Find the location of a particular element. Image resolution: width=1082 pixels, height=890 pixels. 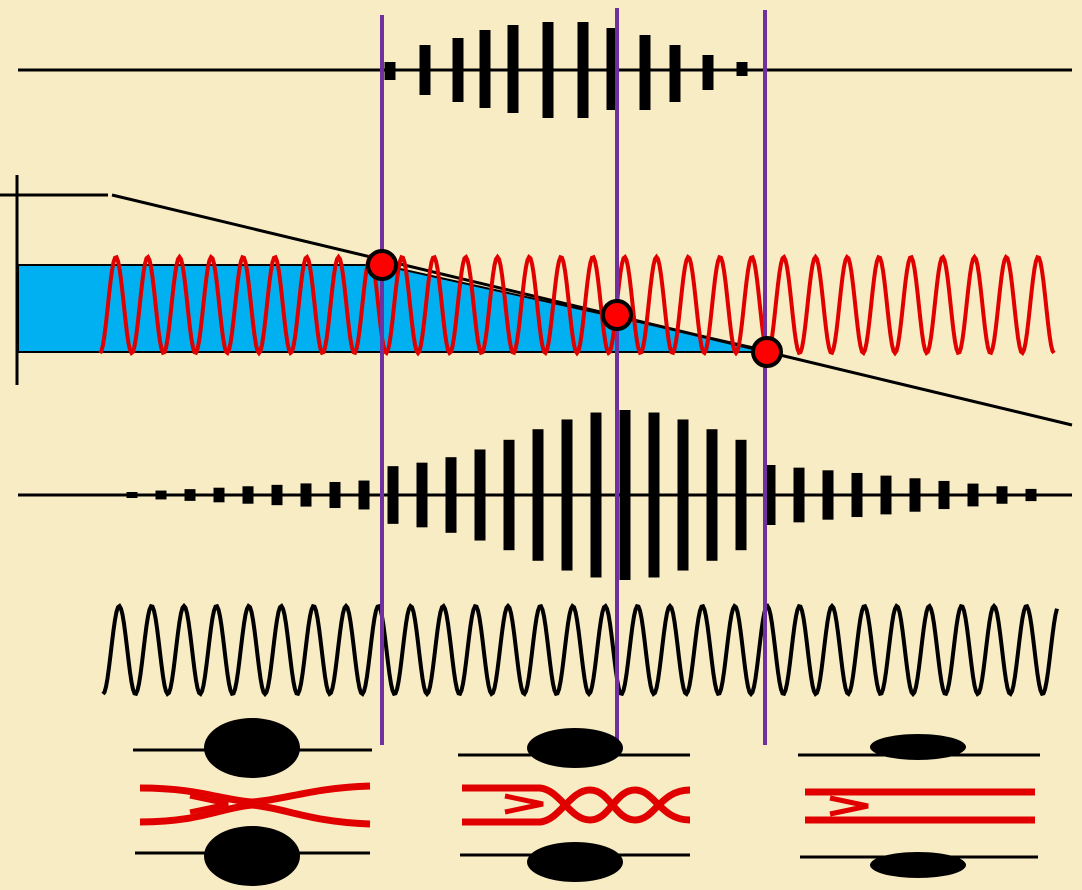

vessel-turbulent is located at coordinates (574, 805).